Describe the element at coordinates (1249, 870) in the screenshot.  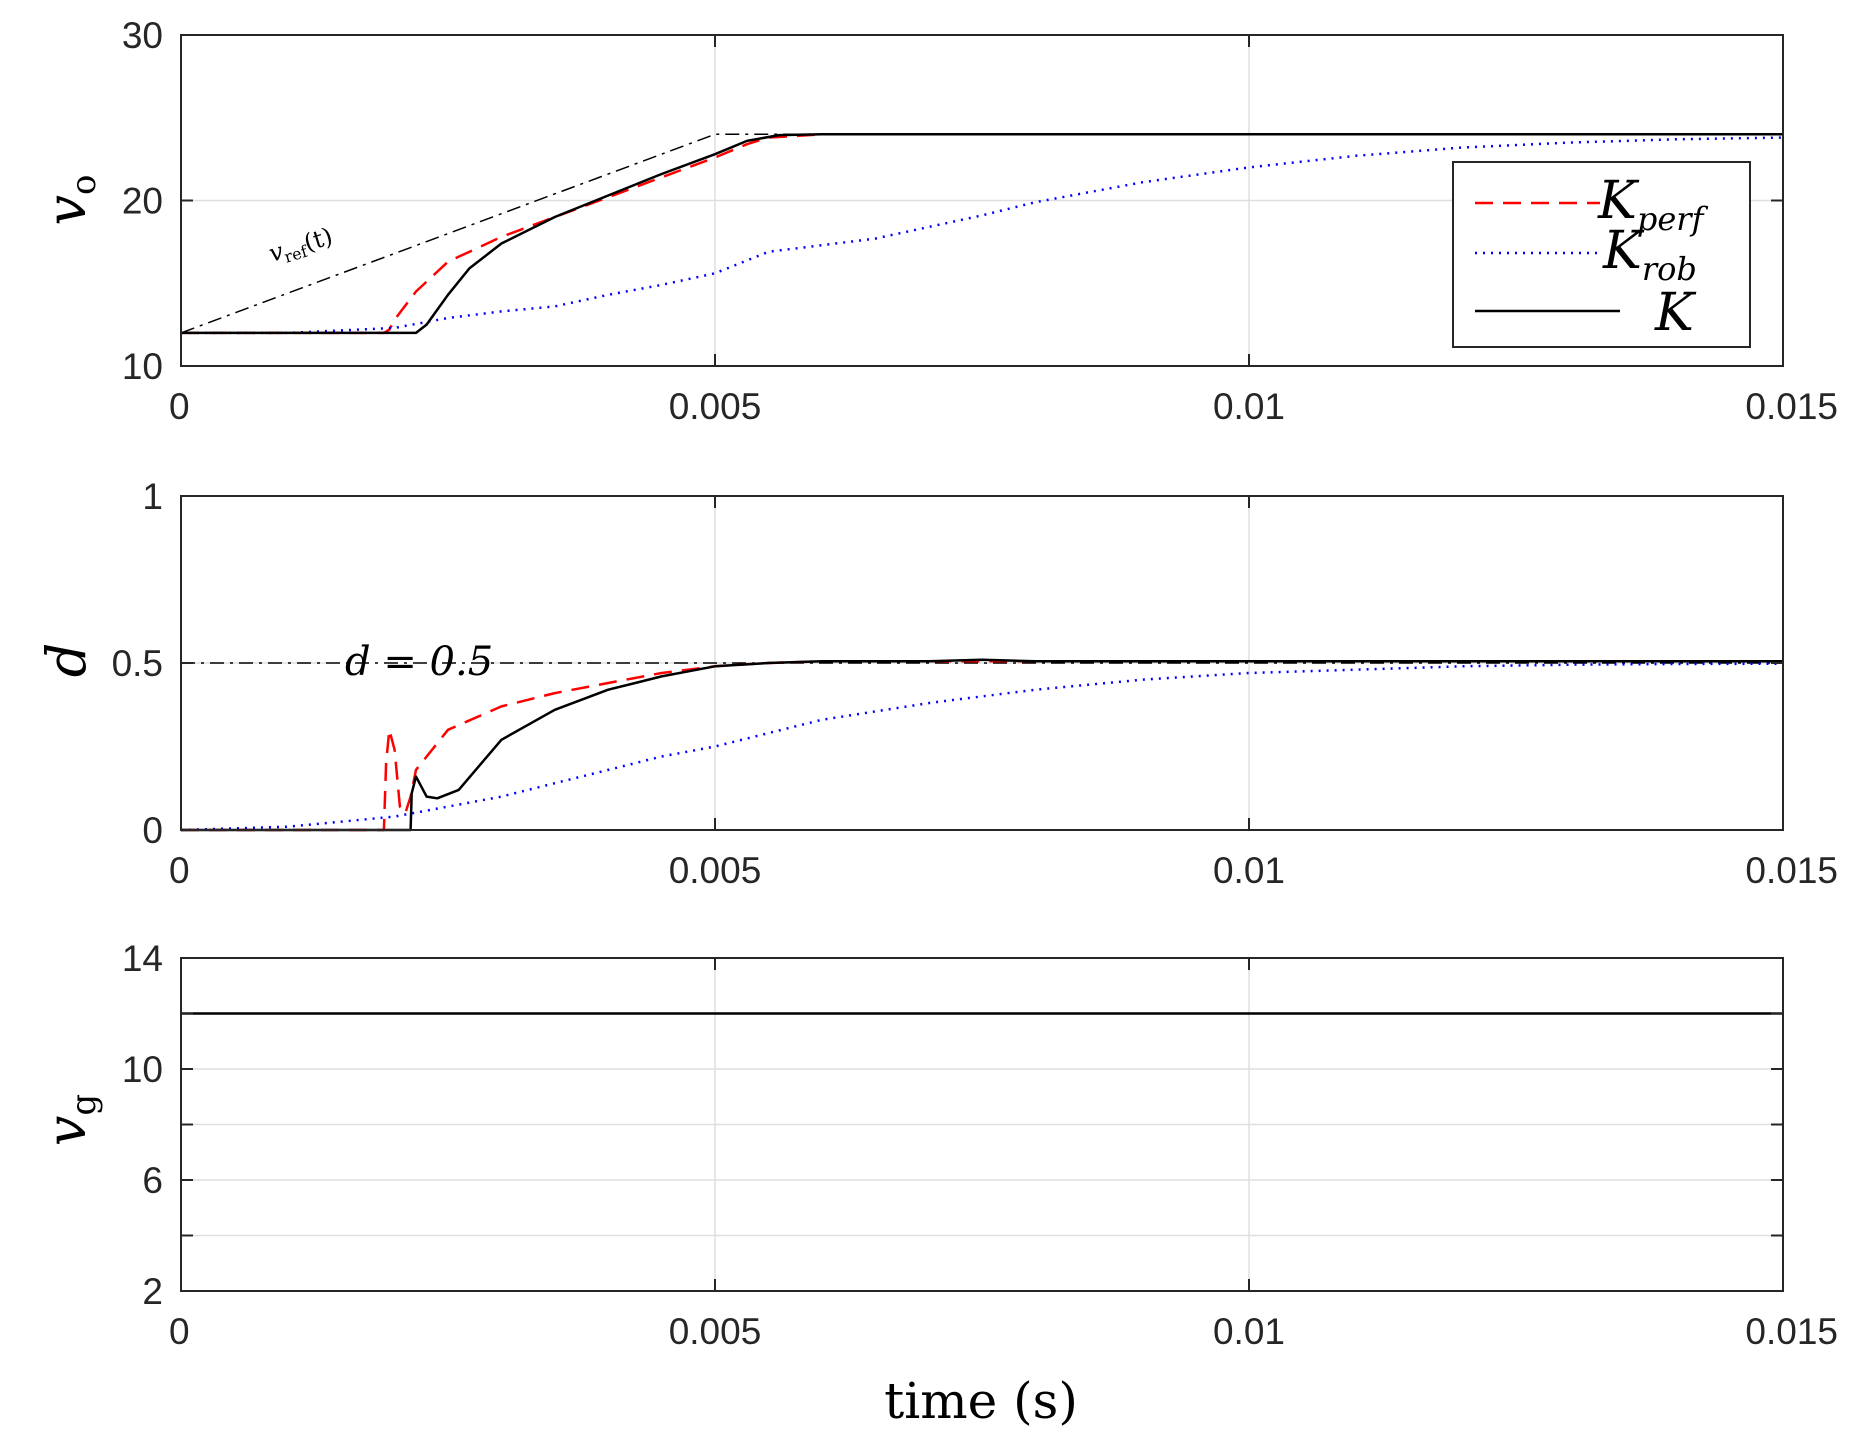
I see `middle-xtick-label: 0.01` at that location.